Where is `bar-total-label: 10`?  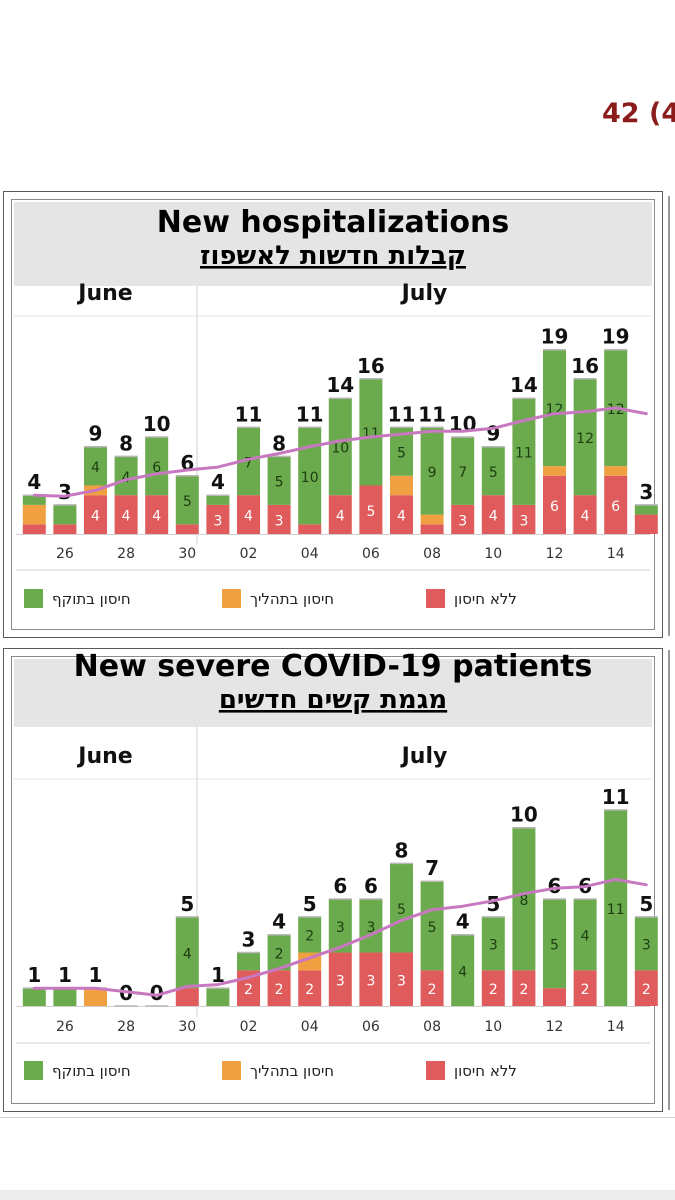
bar-total-label: 10 is located at coordinates (157, 424).